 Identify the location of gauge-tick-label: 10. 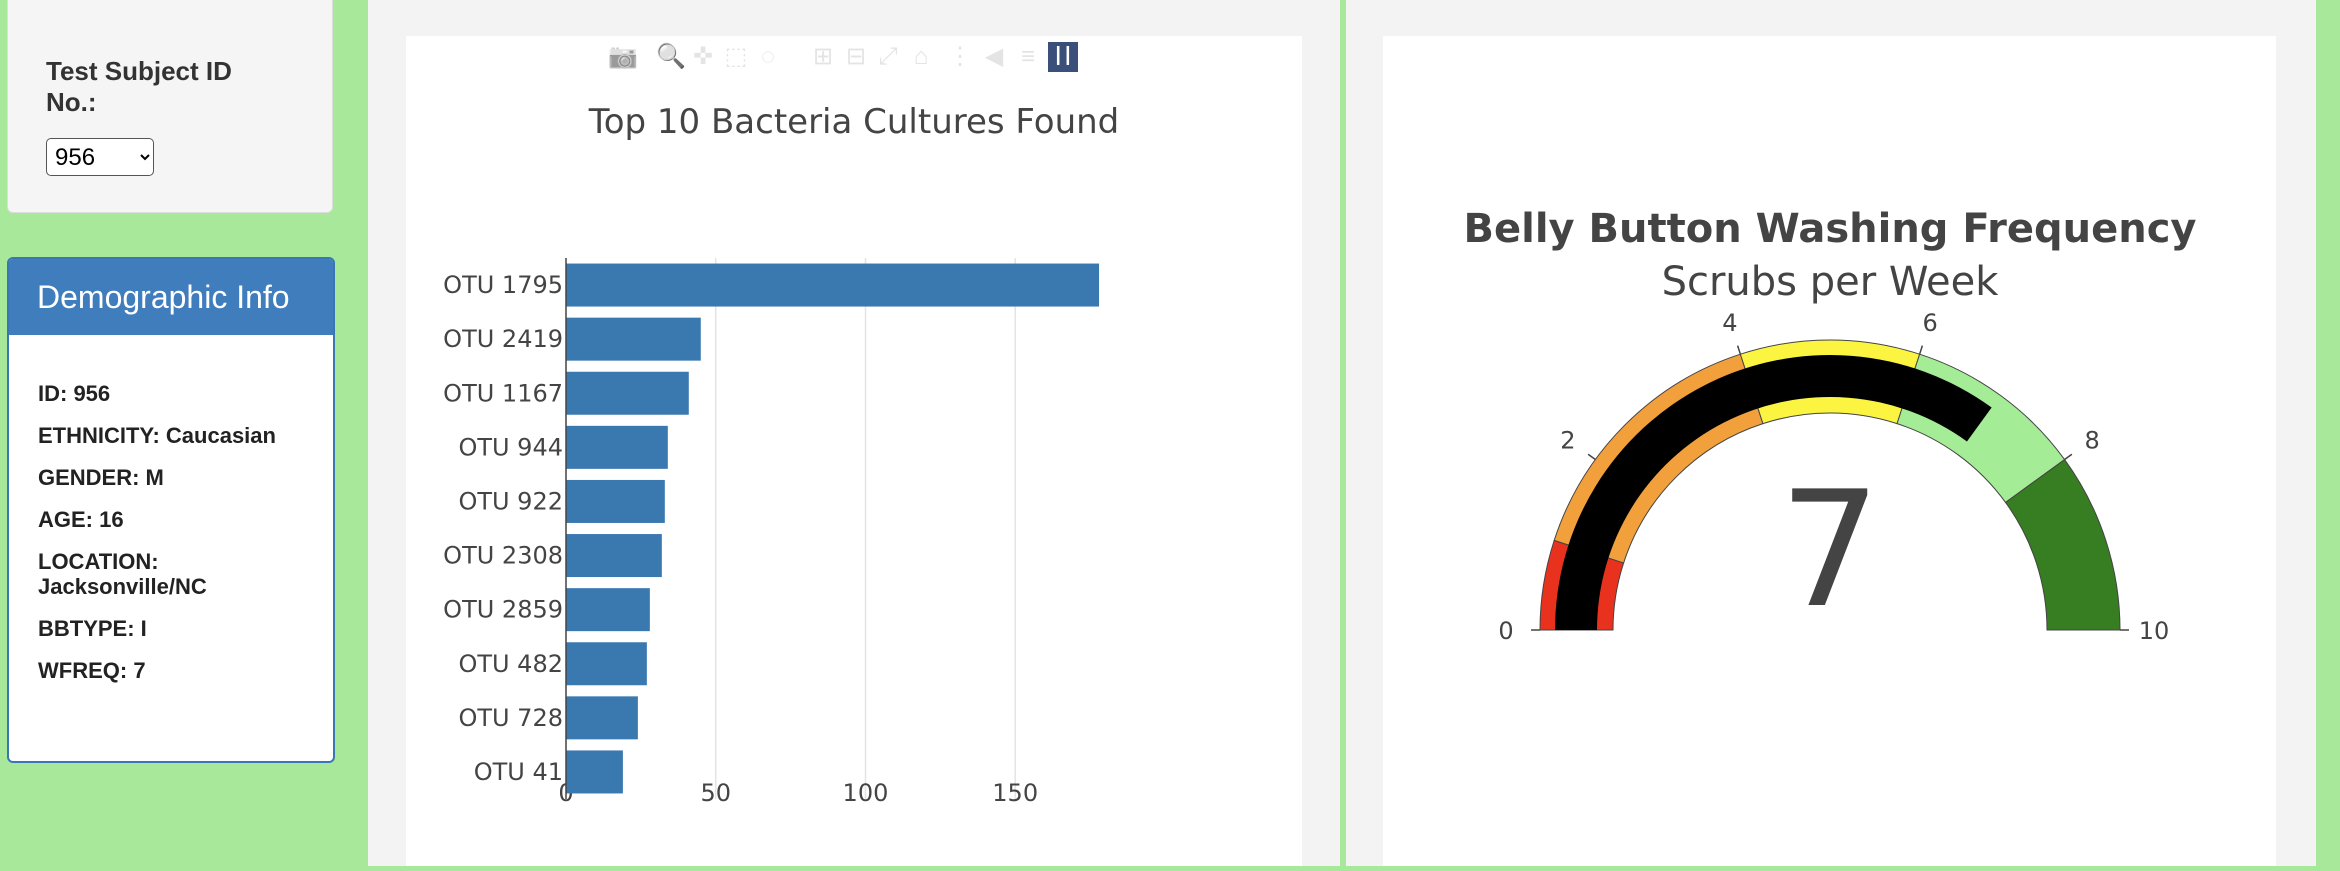
(2154, 631).